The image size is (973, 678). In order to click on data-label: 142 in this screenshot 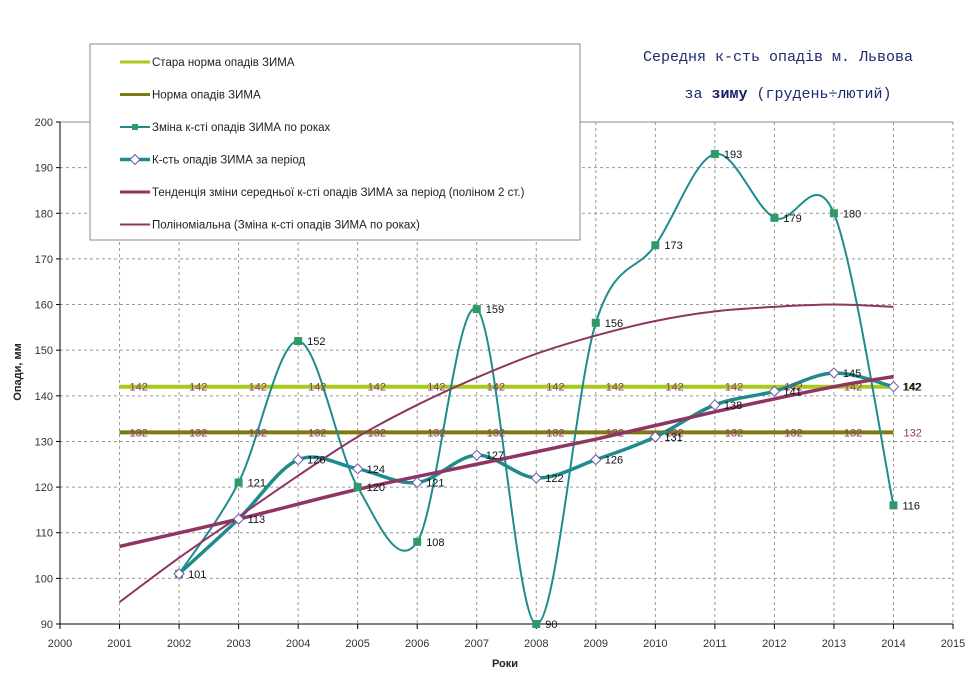, I will do `click(911, 388)`.